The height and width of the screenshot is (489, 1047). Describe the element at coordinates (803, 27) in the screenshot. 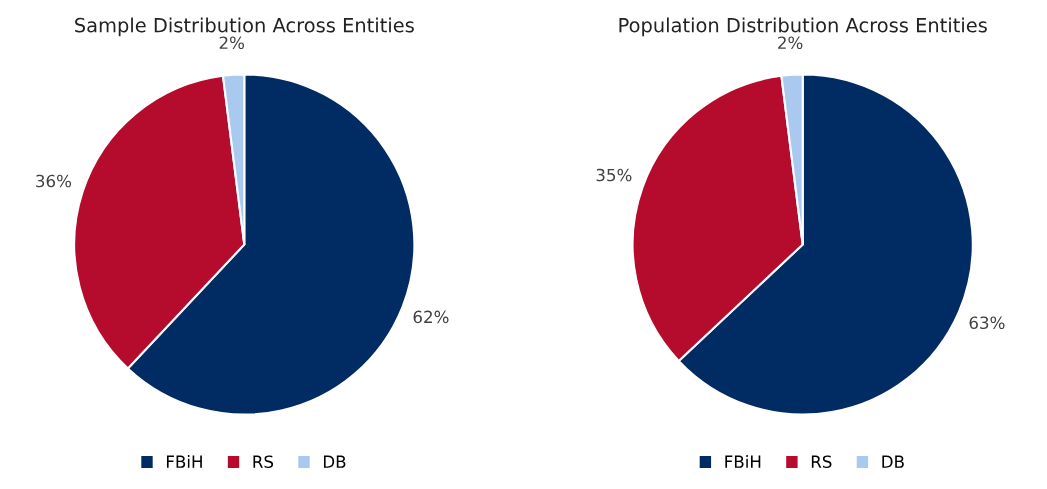

I see `chart-title: Population Distribution Across Entities` at that location.